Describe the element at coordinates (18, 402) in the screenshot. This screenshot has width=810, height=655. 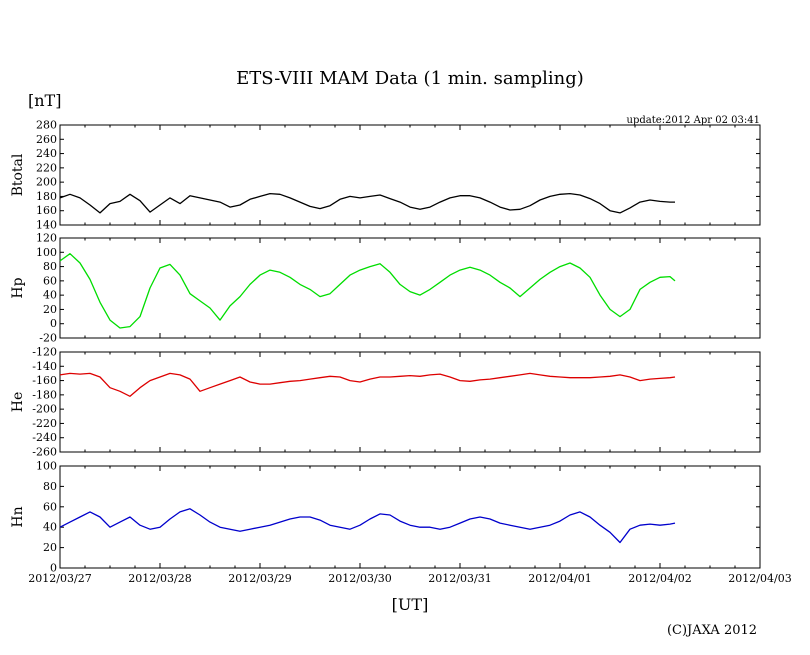
I see `y-axis-label-he: He` at that location.